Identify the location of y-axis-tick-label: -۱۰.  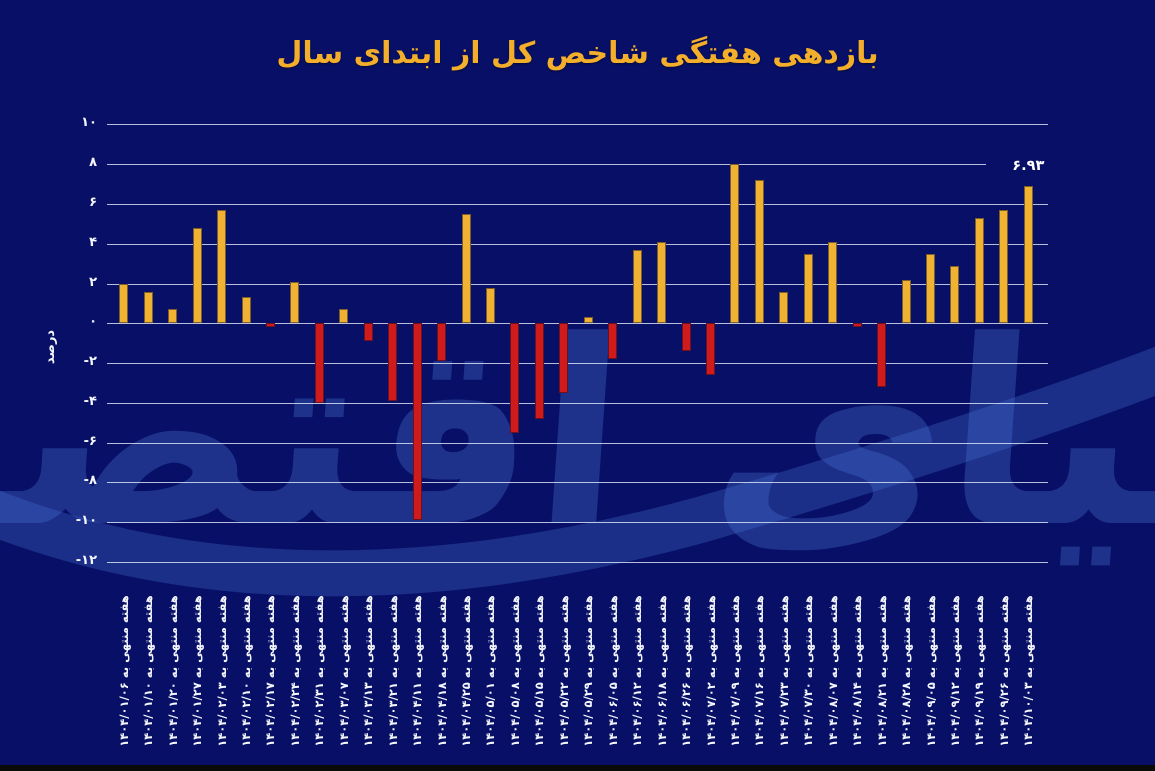
(86, 521).